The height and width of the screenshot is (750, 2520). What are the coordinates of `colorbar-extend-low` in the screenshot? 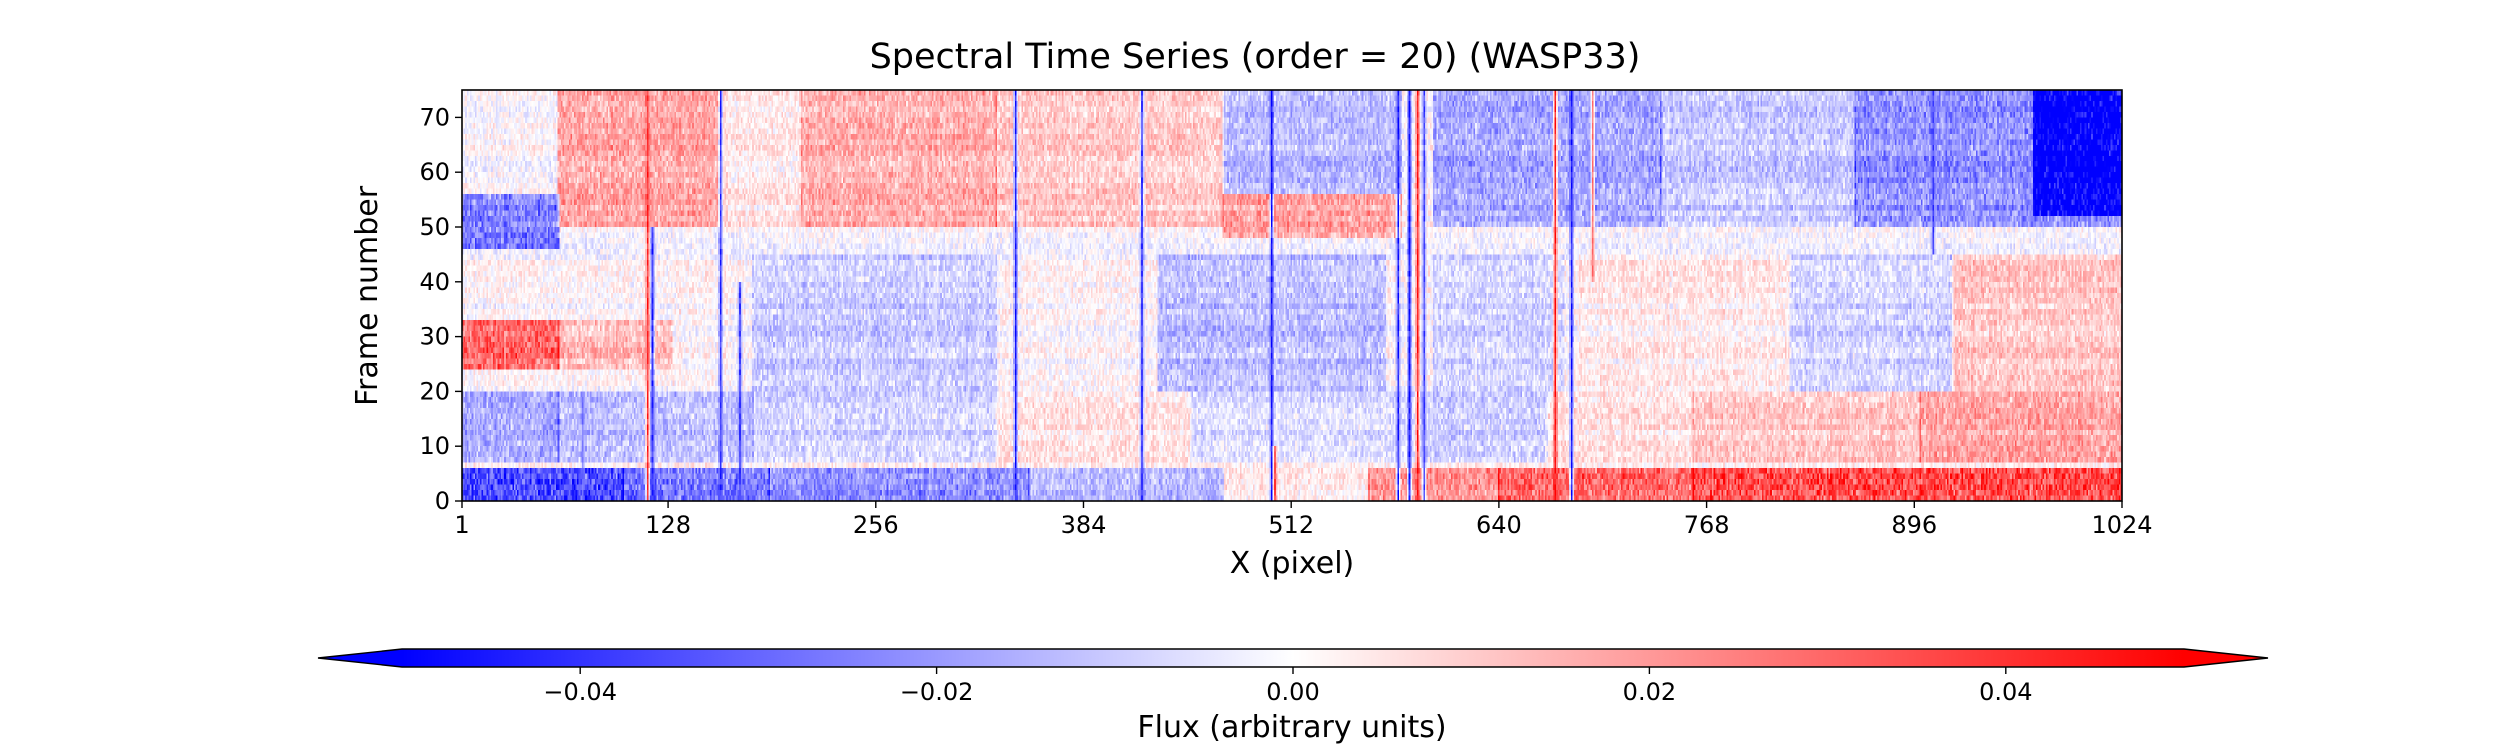 It's located at (360, 658).